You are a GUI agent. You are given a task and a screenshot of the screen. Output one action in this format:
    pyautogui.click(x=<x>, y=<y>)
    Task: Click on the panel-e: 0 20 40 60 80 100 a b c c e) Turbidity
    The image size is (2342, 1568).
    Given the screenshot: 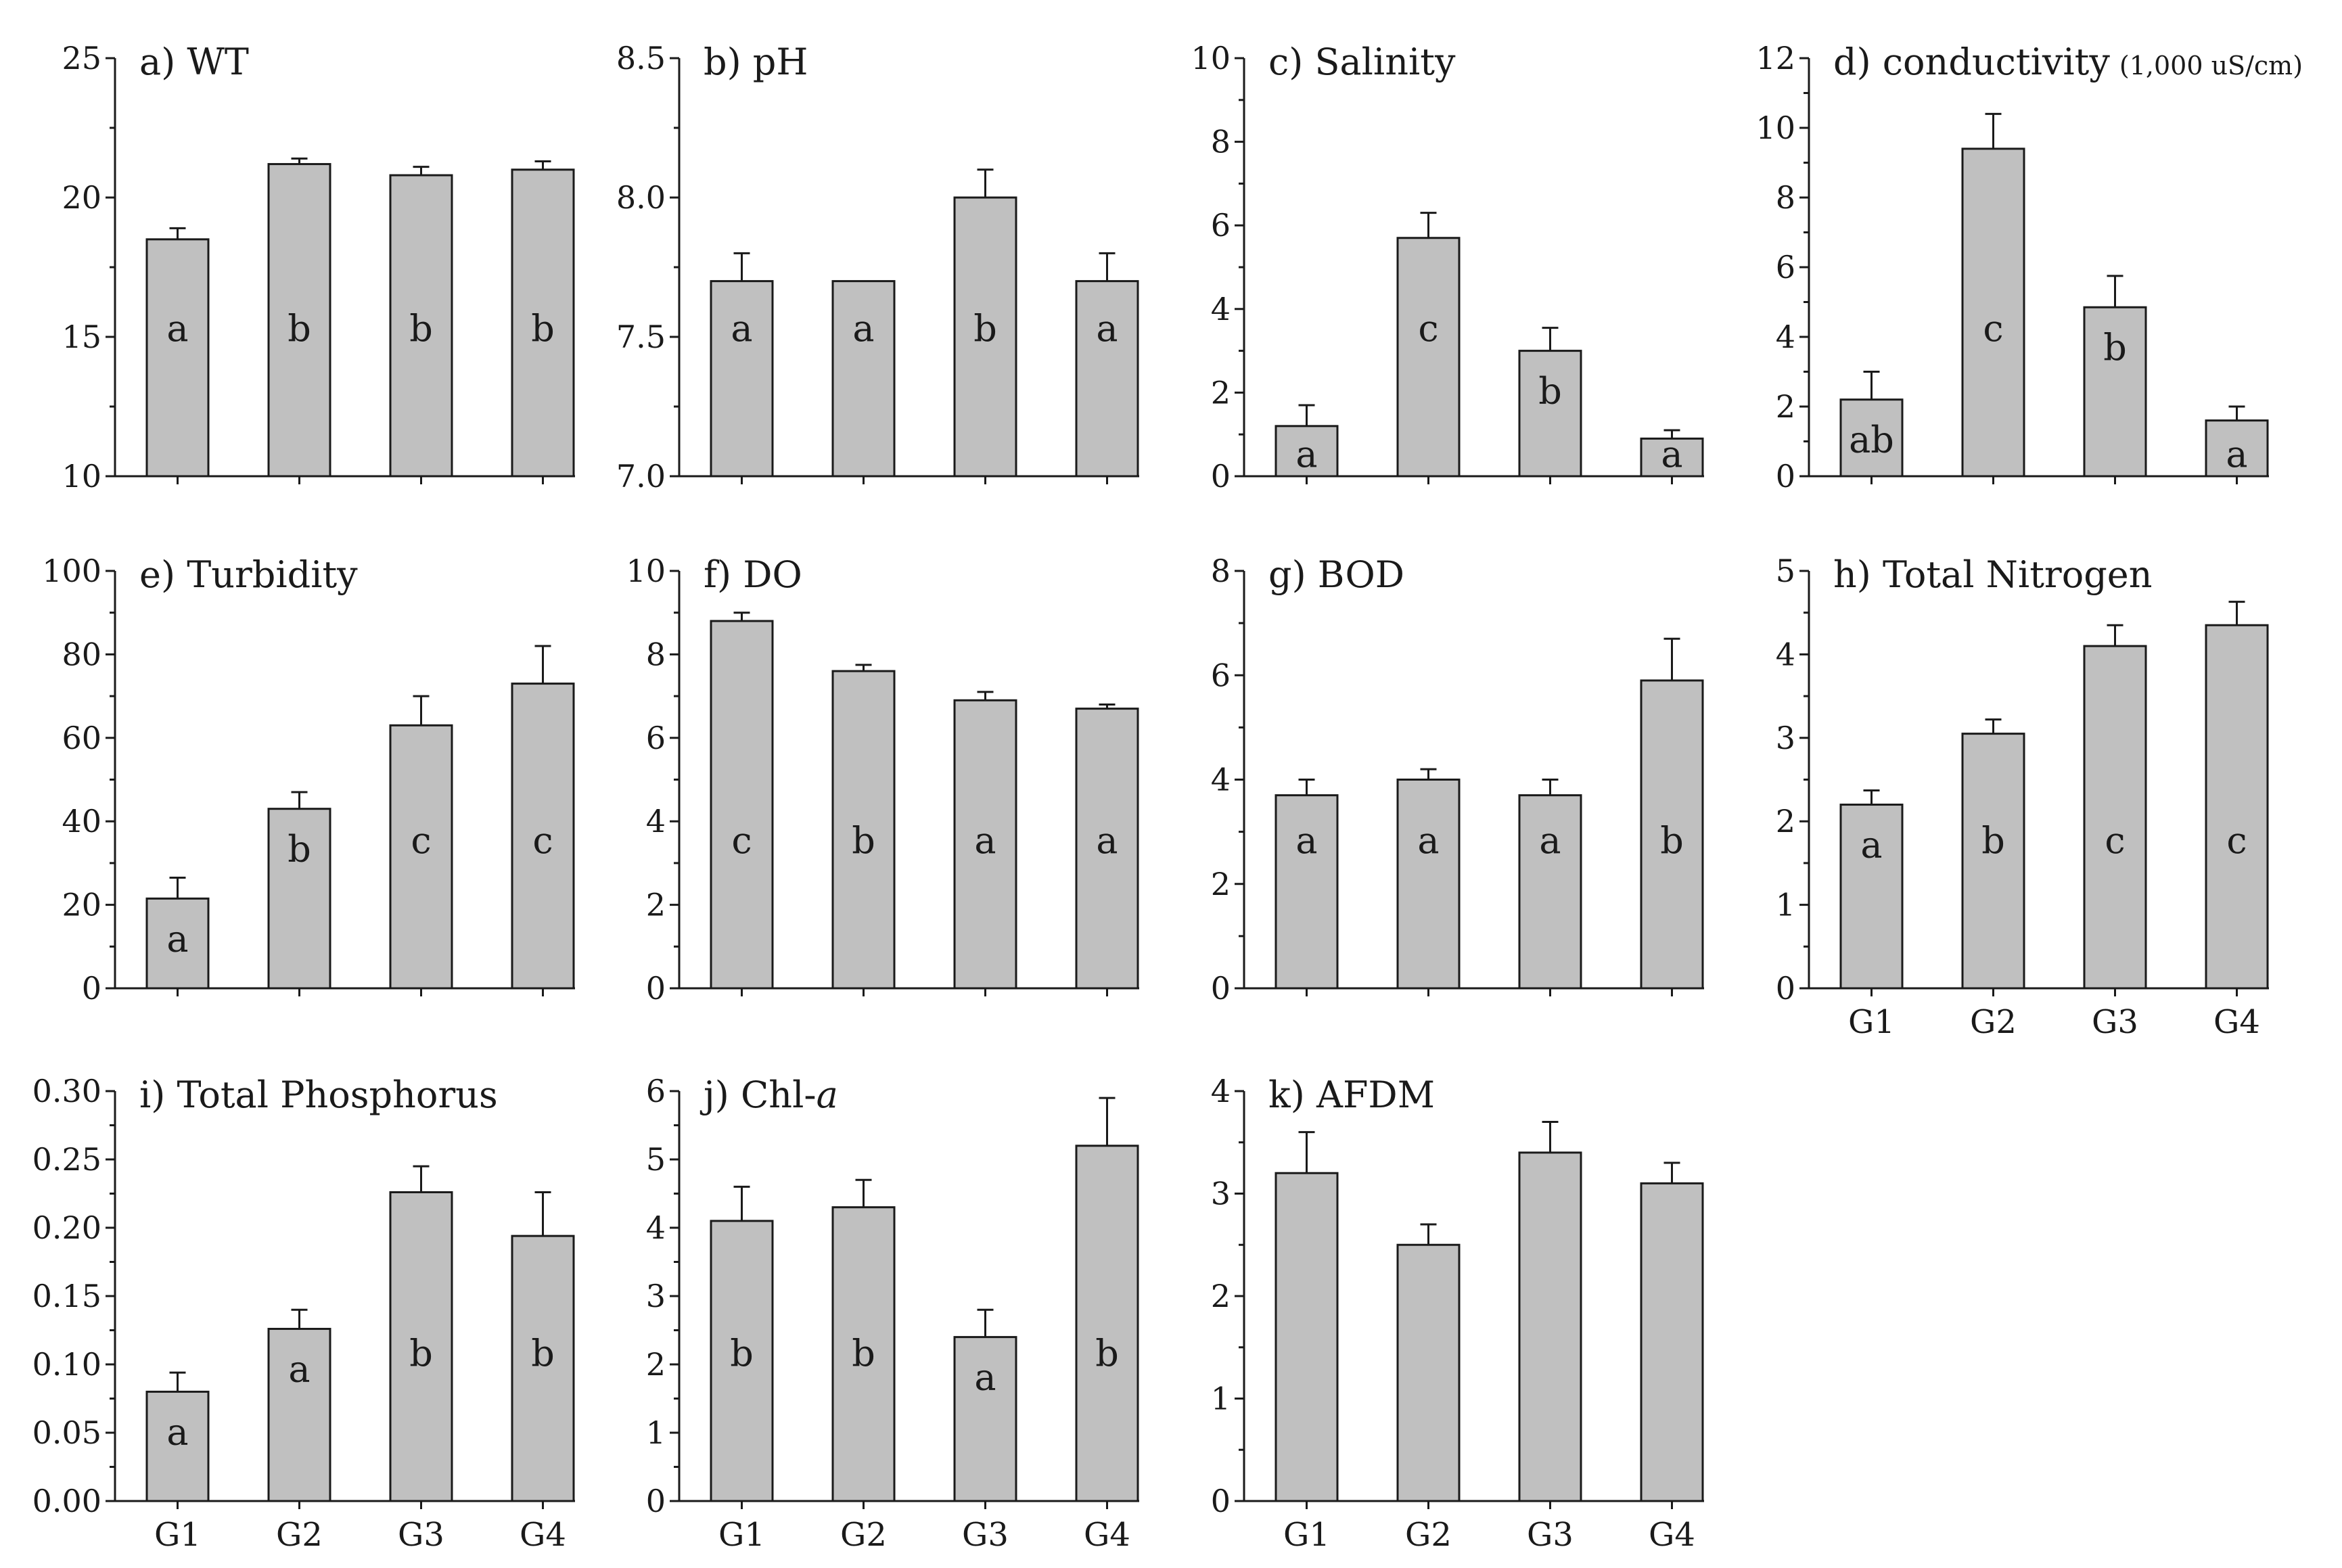 What is the action you would take?
    pyautogui.click(x=308, y=780)
    